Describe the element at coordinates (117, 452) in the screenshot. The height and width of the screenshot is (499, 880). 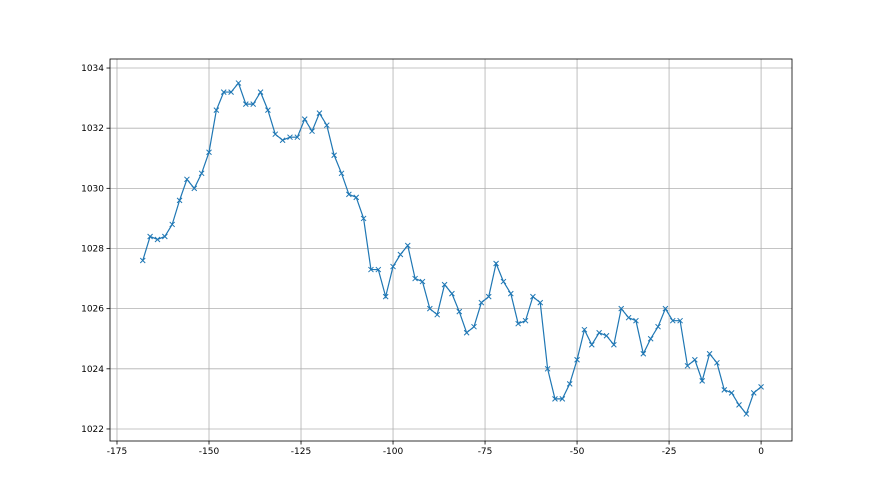
I see `x-tick-label: -175` at that location.